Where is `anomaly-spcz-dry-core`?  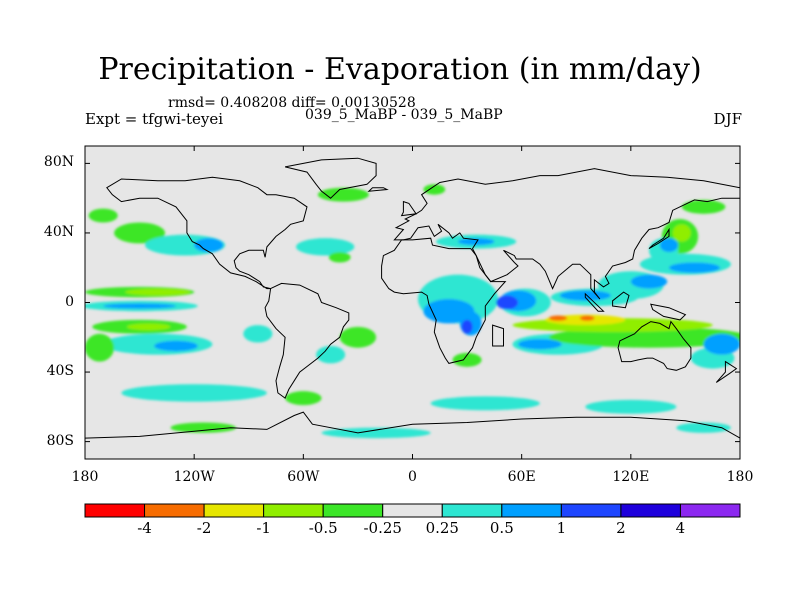
anomaly-spcz-dry-core is located at coordinates (148, 327).